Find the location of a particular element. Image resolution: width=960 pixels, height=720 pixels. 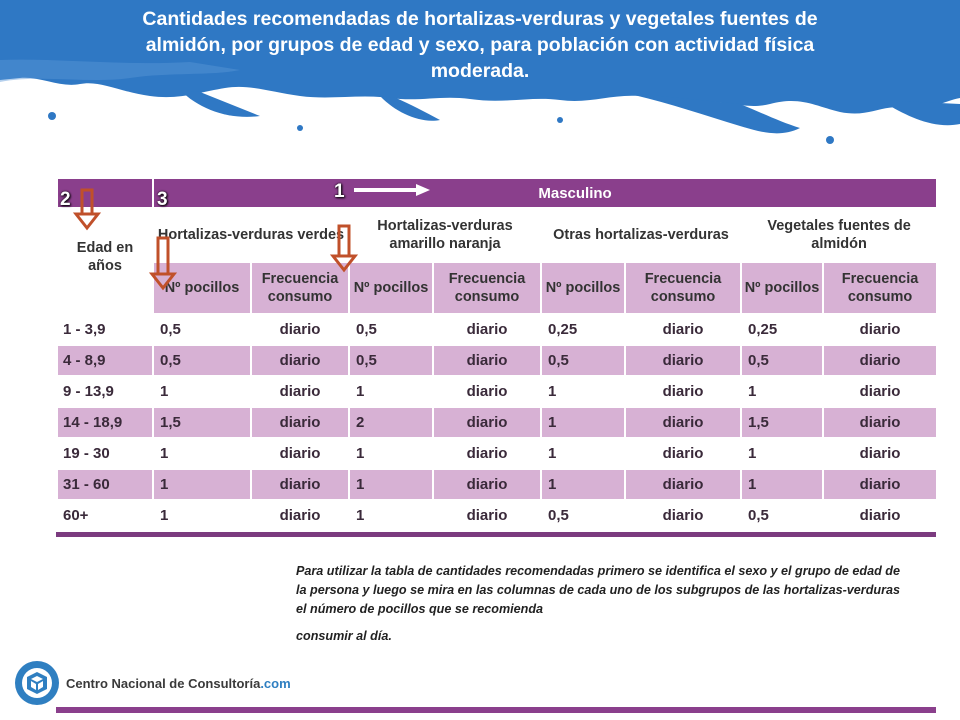

age-cell: 19 - 30 is located at coordinates (105, 453).